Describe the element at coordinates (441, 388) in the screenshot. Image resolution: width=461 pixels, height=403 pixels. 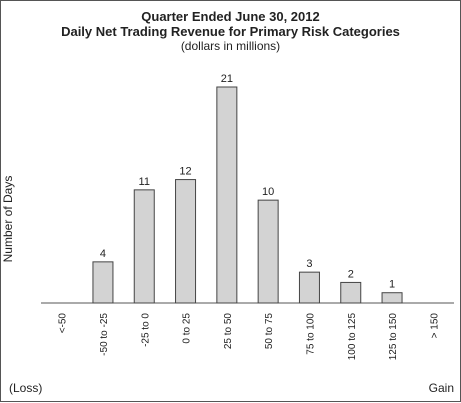
I see `gain-label: Gain` at that location.